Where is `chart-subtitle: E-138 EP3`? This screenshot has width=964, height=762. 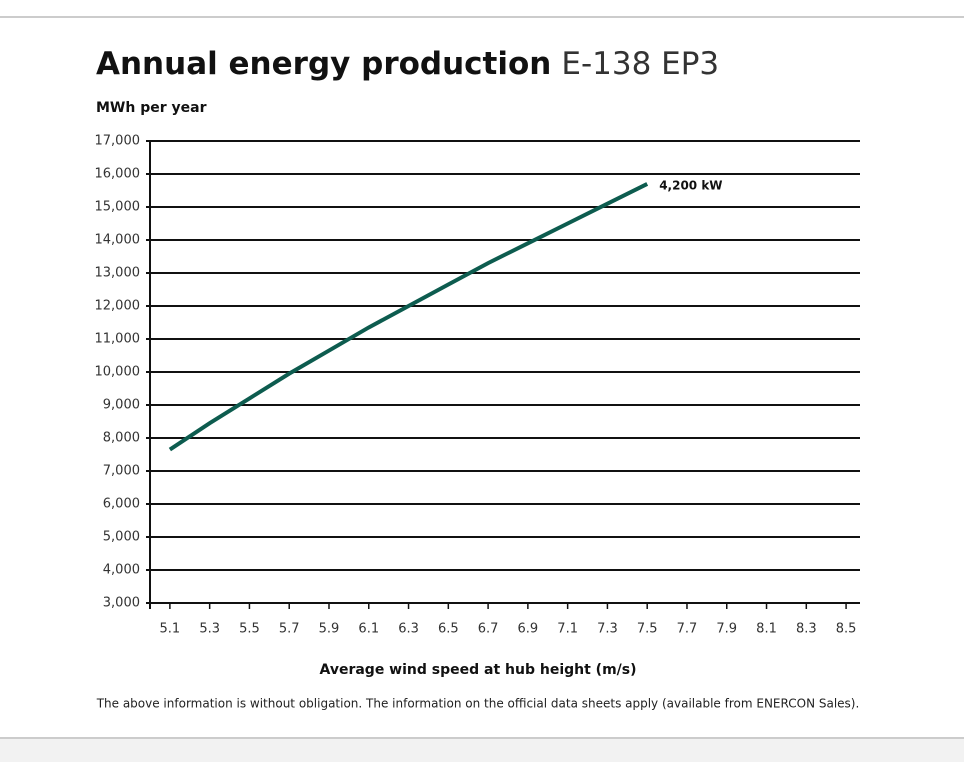
chart-subtitle: E-138 EP3 is located at coordinates (640, 64).